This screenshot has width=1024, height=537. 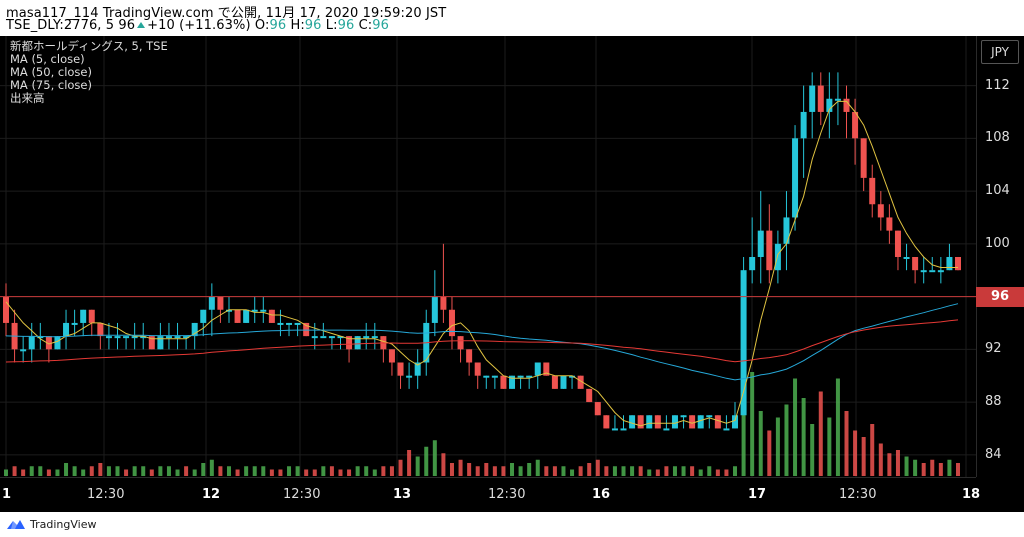 What do you see at coordinates (490, 495) in the screenshot?
I see `time-axis: 1 12:30 12 12:30 13 12:30 16 17 12:30 18` at bounding box center [490, 495].